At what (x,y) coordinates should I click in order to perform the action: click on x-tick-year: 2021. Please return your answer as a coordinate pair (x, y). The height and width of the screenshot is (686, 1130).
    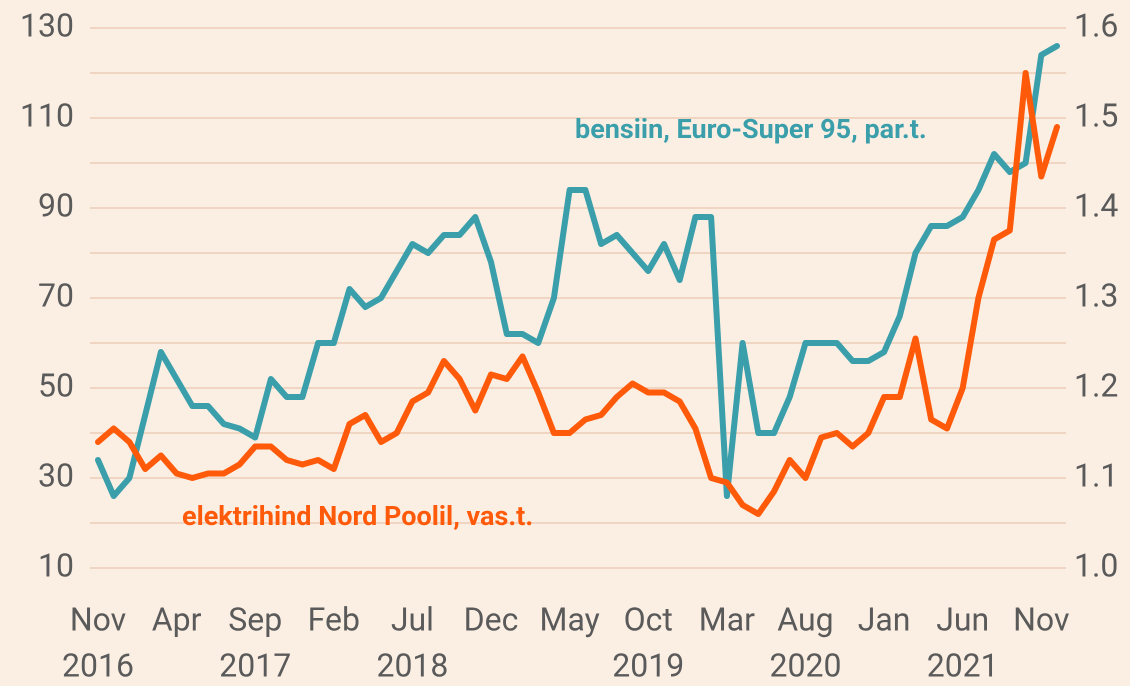
    Looking at the image, I should click on (963, 665).